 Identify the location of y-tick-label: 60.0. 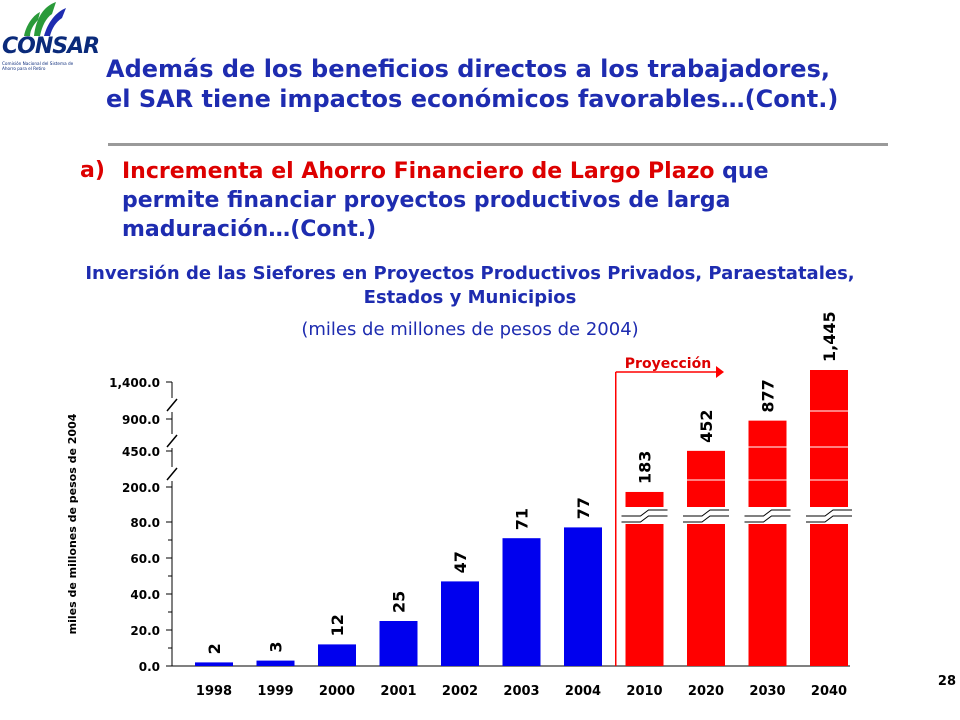
(145, 559).